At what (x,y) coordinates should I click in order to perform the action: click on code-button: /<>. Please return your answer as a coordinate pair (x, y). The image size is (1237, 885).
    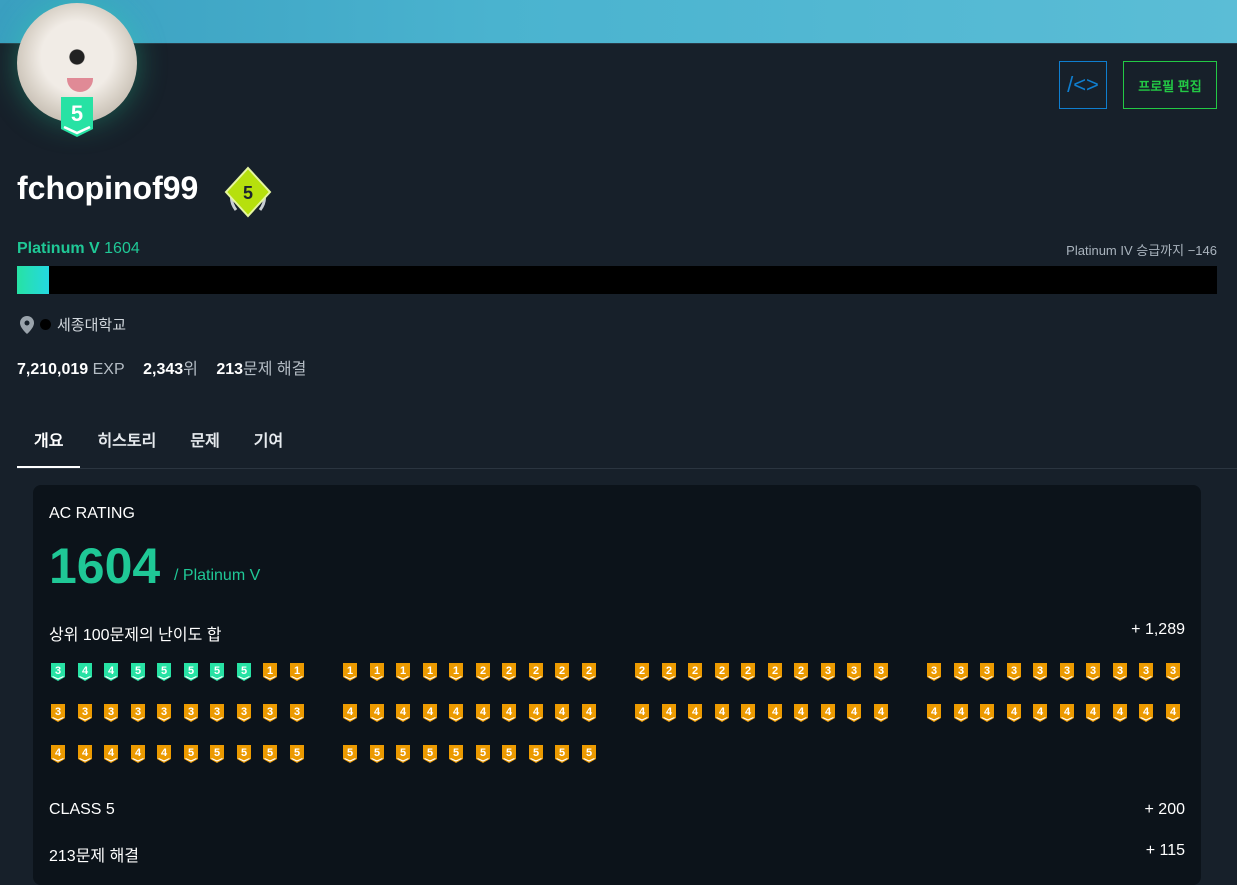
    Looking at the image, I should click on (1083, 85).